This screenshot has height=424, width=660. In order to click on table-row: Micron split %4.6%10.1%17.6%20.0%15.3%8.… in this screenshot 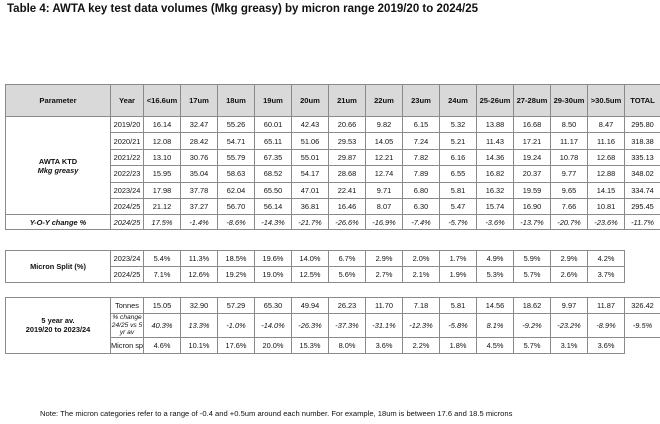, I will do `click(333, 345)`.